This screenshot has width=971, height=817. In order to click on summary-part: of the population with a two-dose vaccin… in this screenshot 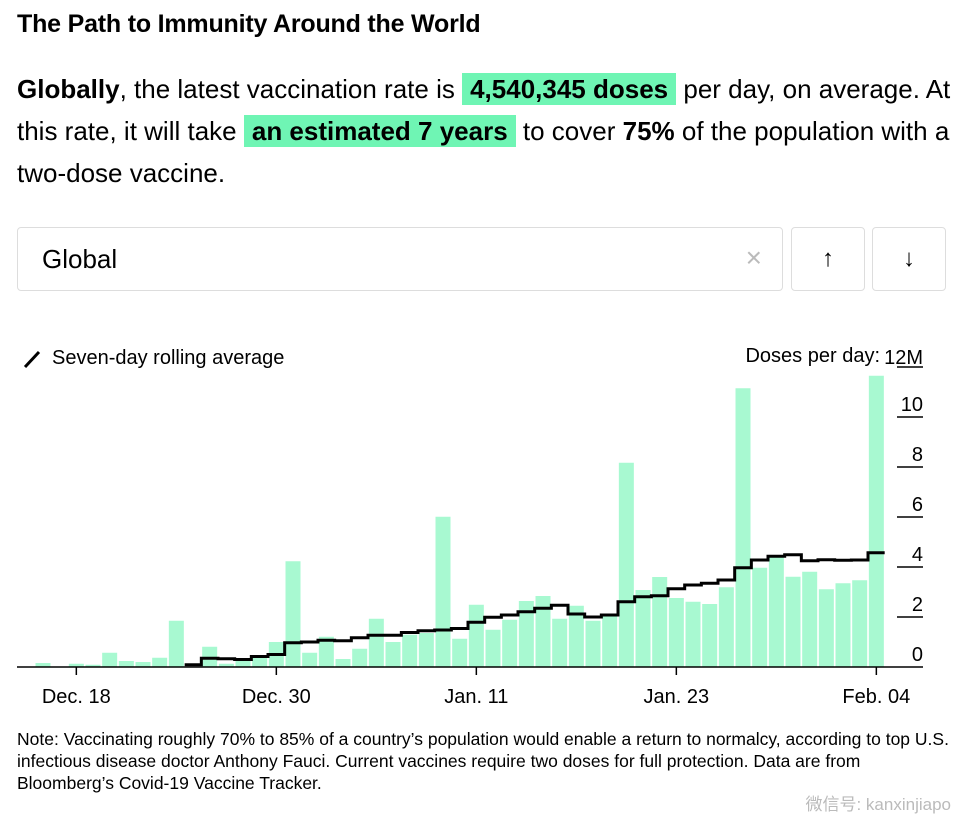, I will do `click(483, 152)`.